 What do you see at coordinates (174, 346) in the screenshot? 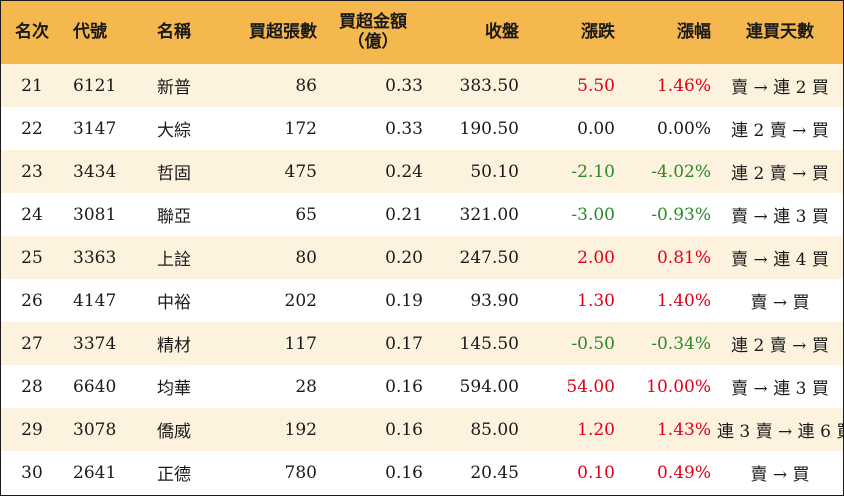
I see `stock-name-cell: 精材` at bounding box center [174, 346].